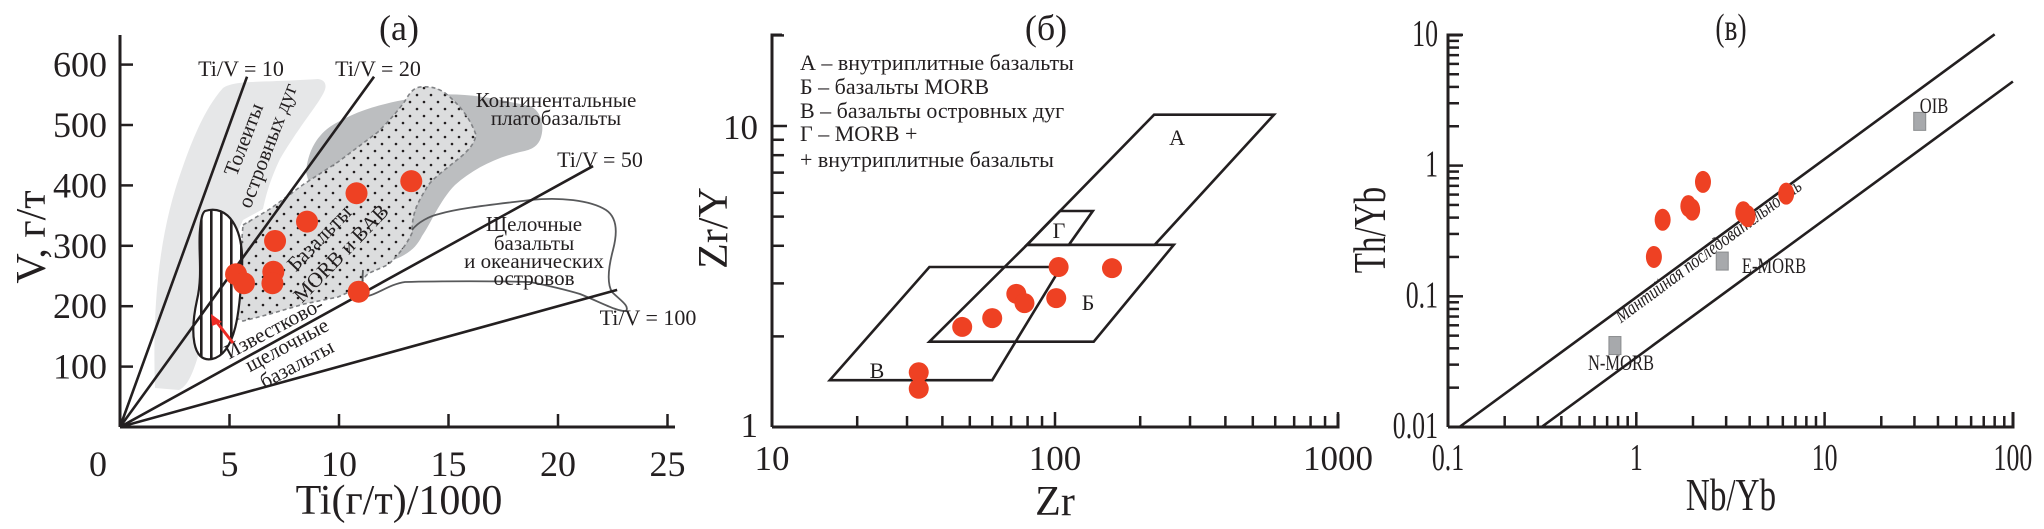  Describe the element at coordinates (558, 464) in the screenshot. I see `x-tick-label: 20` at that location.